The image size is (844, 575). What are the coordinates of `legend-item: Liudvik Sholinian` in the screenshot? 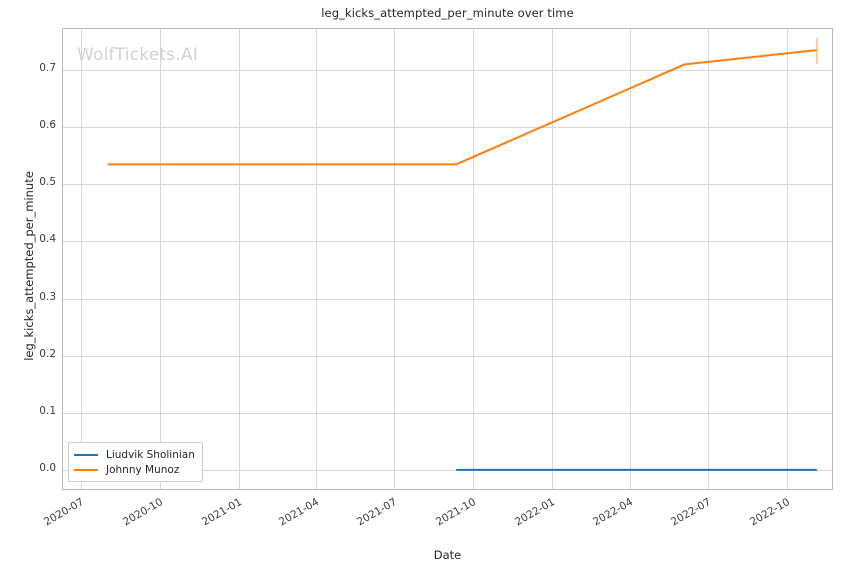 It's located at (134, 454).